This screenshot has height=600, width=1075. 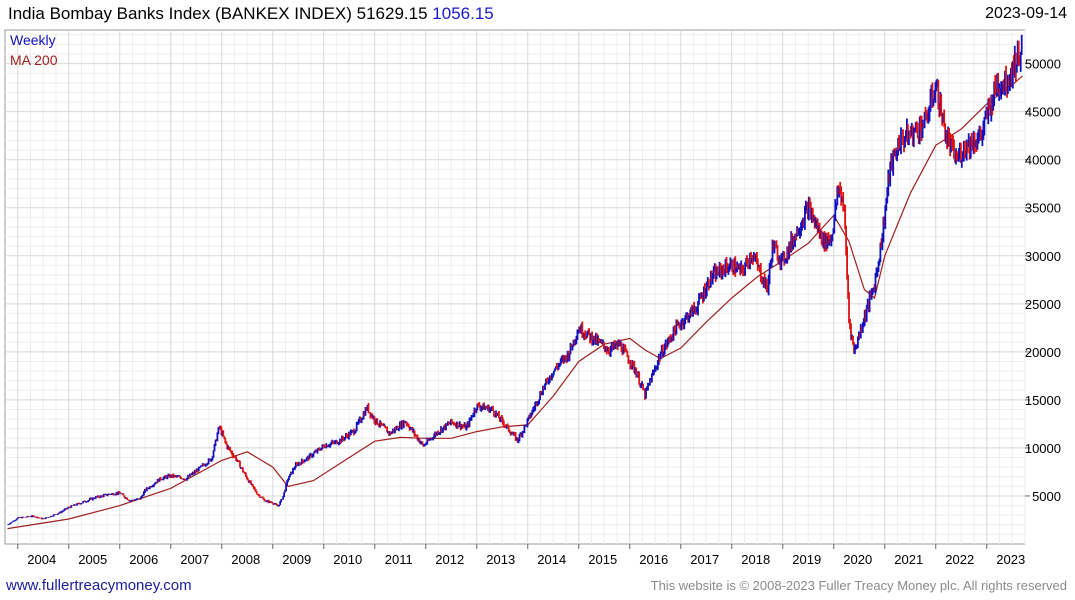 What do you see at coordinates (449, 559) in the screenshot?
I see `x-tick-label: 2012` at bounding box center [449, 559].